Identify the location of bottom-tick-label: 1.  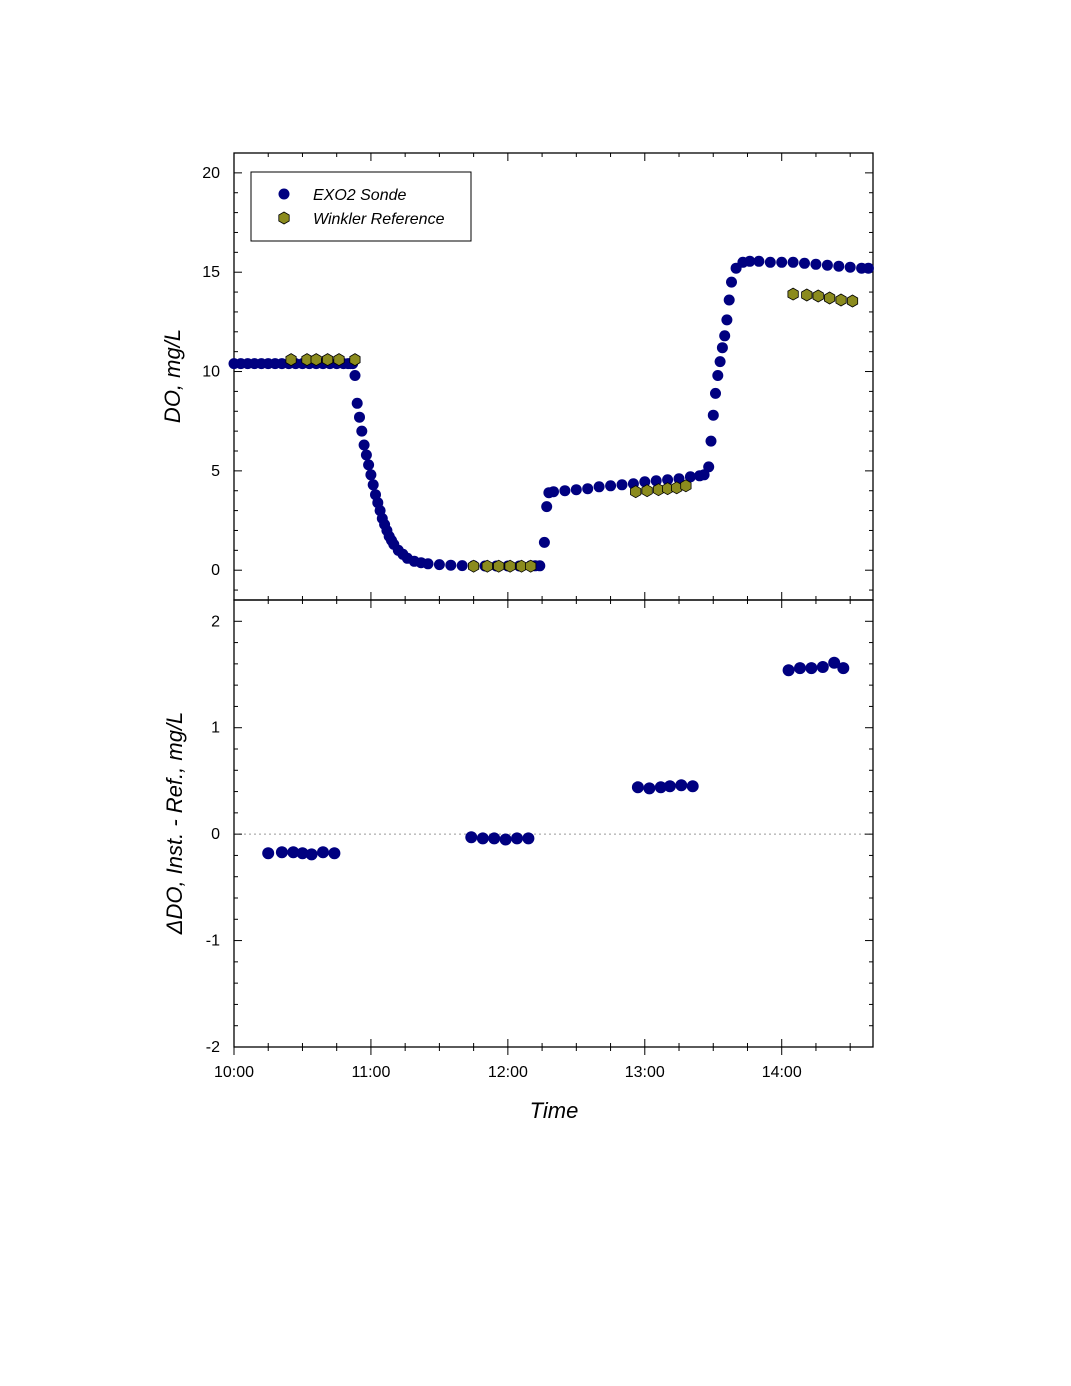
(215, 728).